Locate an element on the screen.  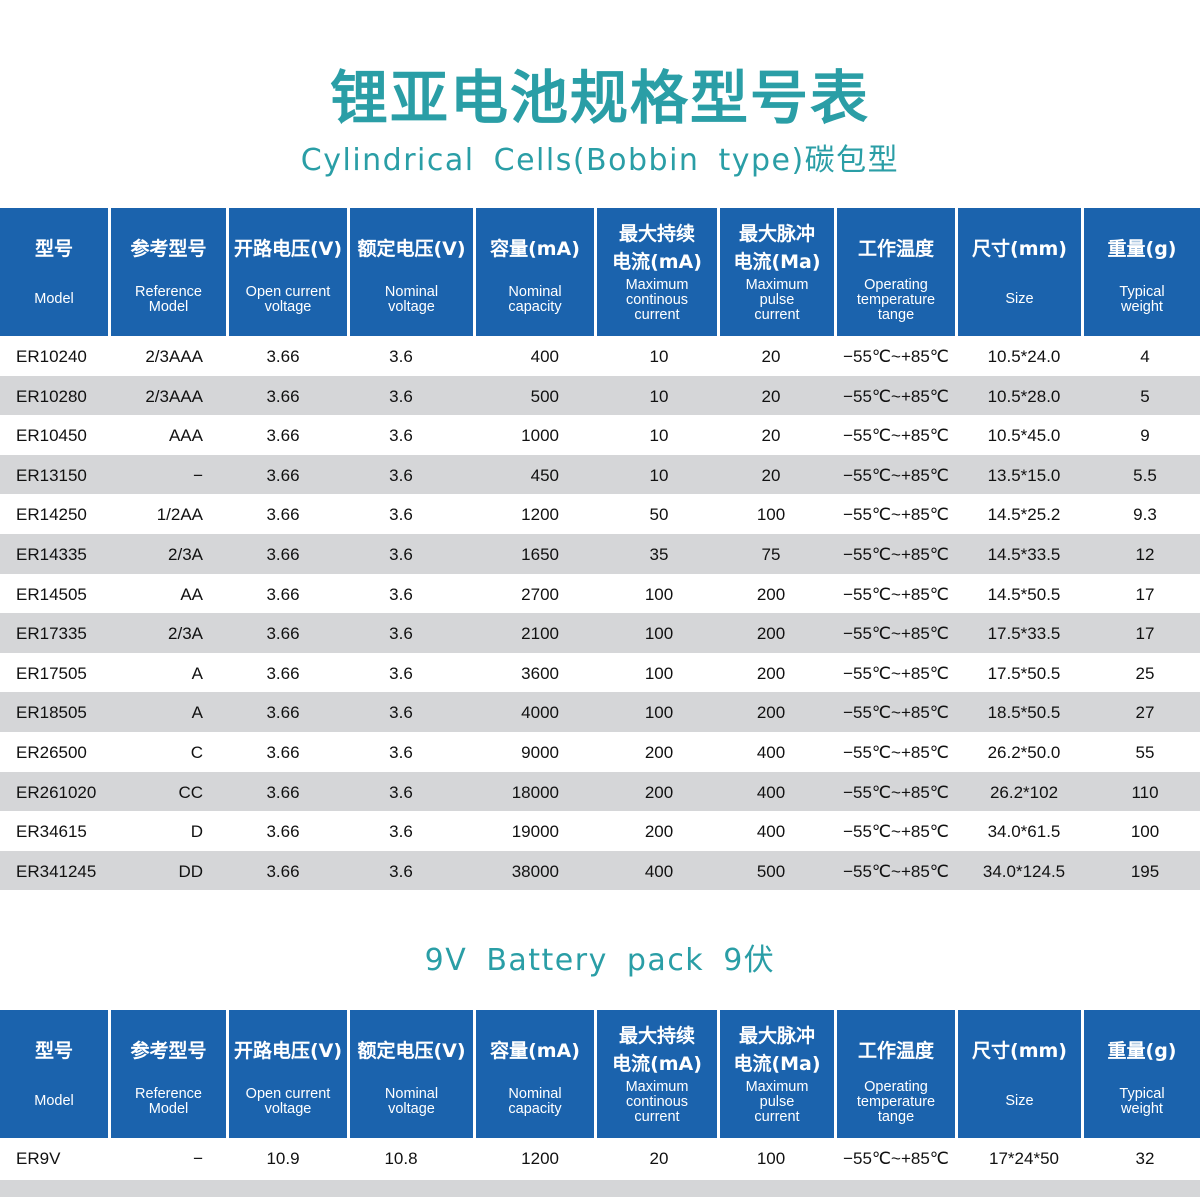
column-header-en-line: Typical is located at coordinates (1142, 292).